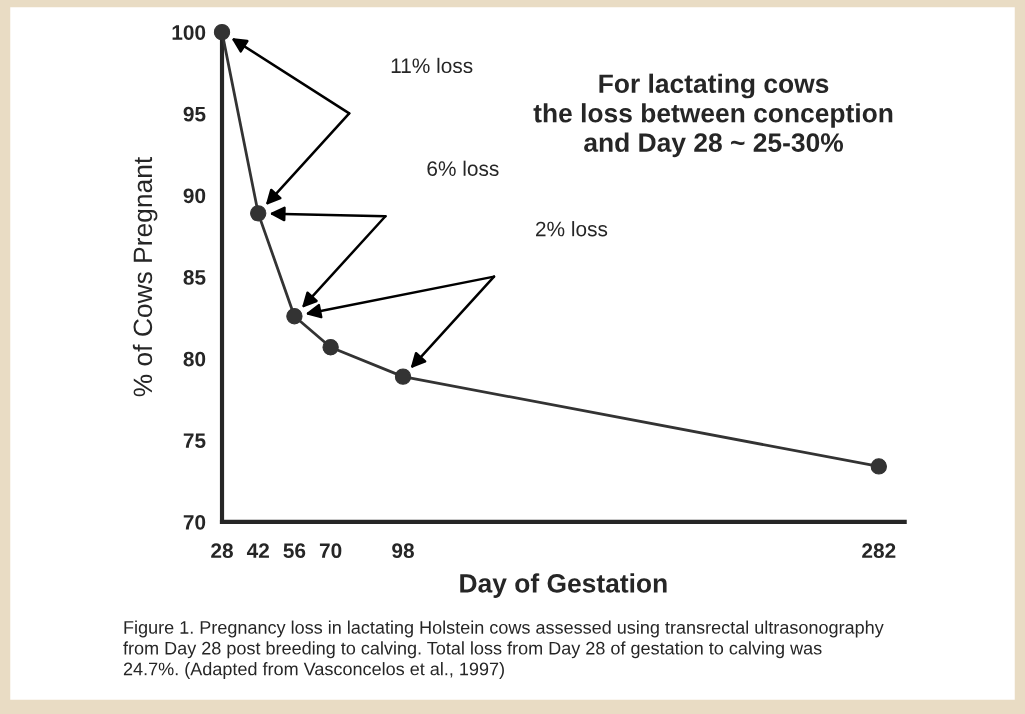 Image resolution: width=1025 pixels, height=714 pixels. I want to click on x-axis-title: Day of Gestation, so click(563, 585).